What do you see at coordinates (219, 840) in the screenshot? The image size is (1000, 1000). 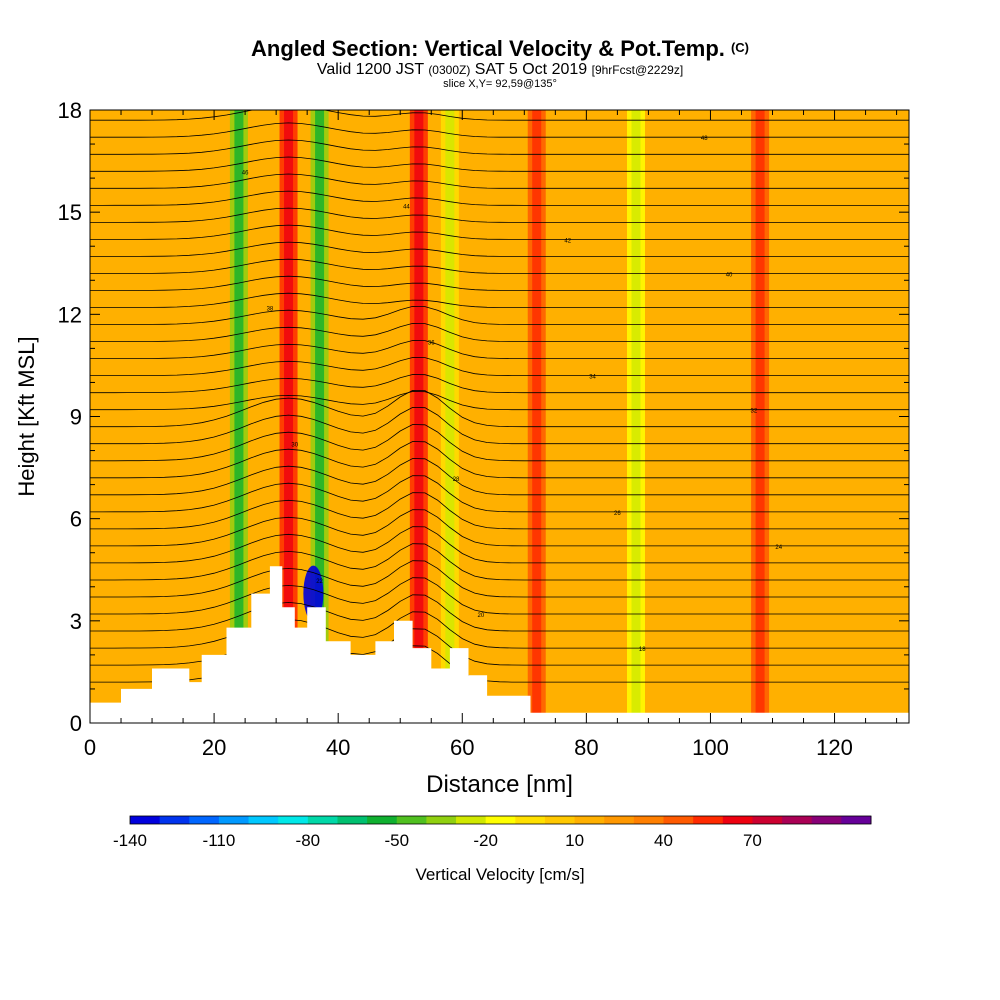 I see `colorbar-tick-label: -110` at bounding box center [219, 840].